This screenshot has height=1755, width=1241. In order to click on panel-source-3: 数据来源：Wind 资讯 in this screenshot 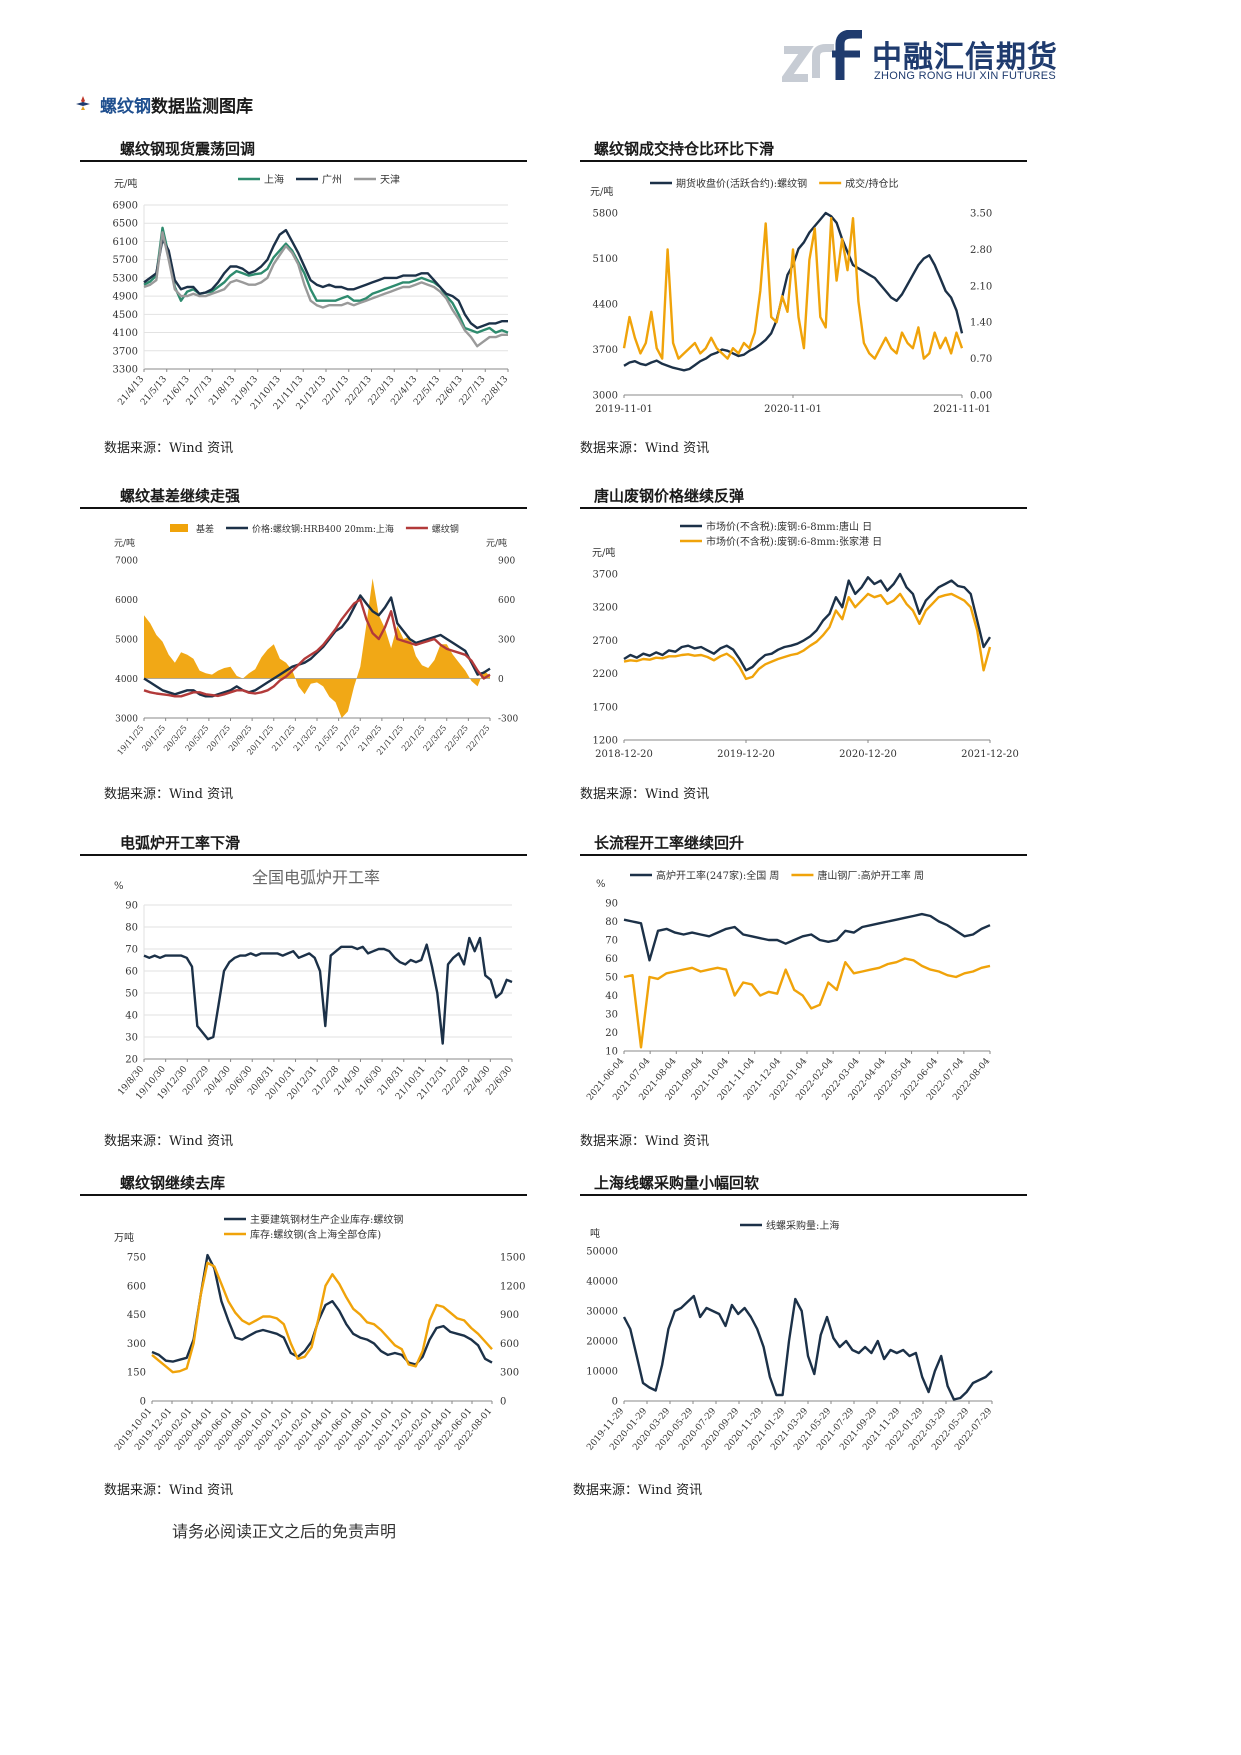, I will do `click(169, 794)`.